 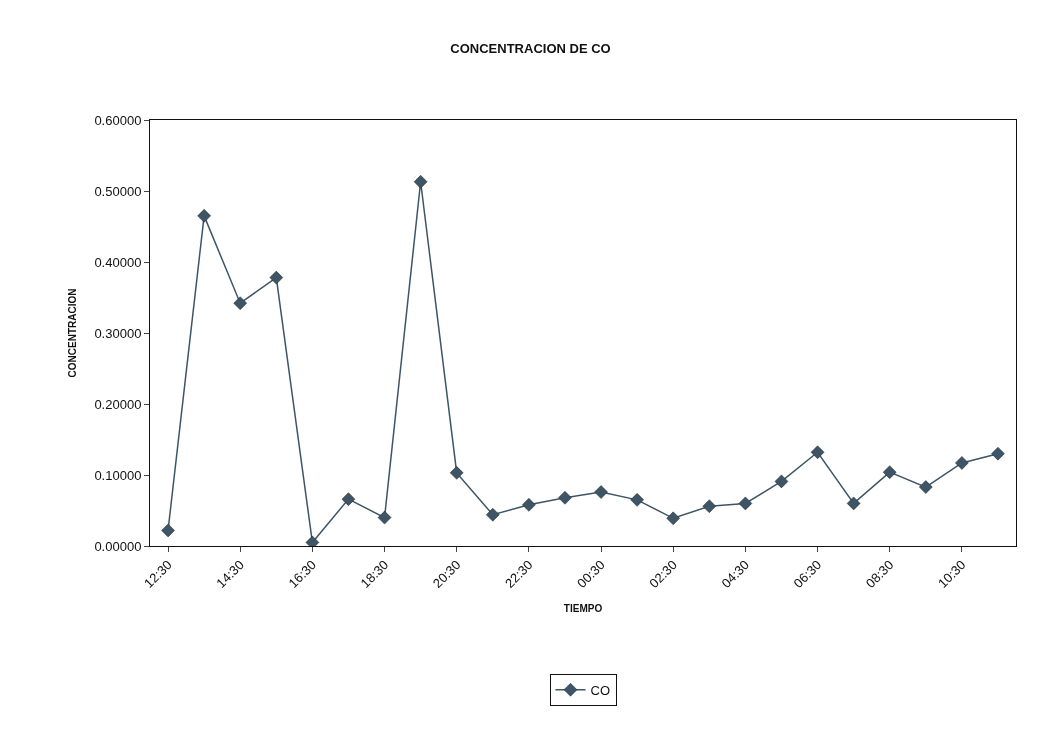 I want to click on legend-label: CO, so click(x=600, y=690).